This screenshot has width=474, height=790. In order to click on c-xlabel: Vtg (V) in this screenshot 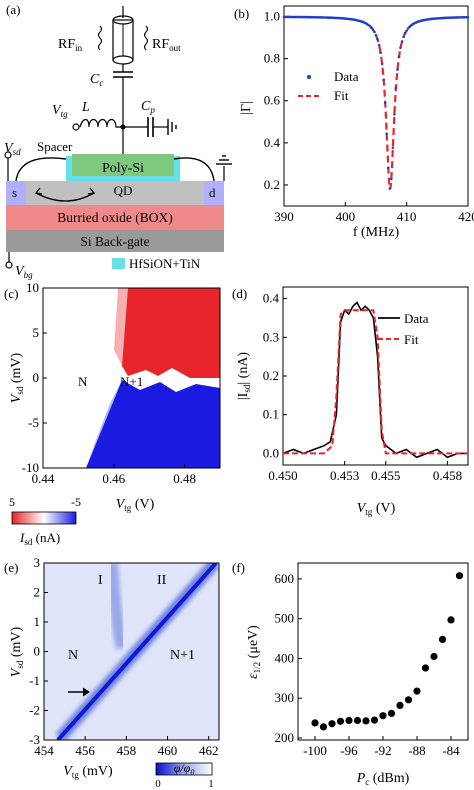, I will do `click(135, 505)`.